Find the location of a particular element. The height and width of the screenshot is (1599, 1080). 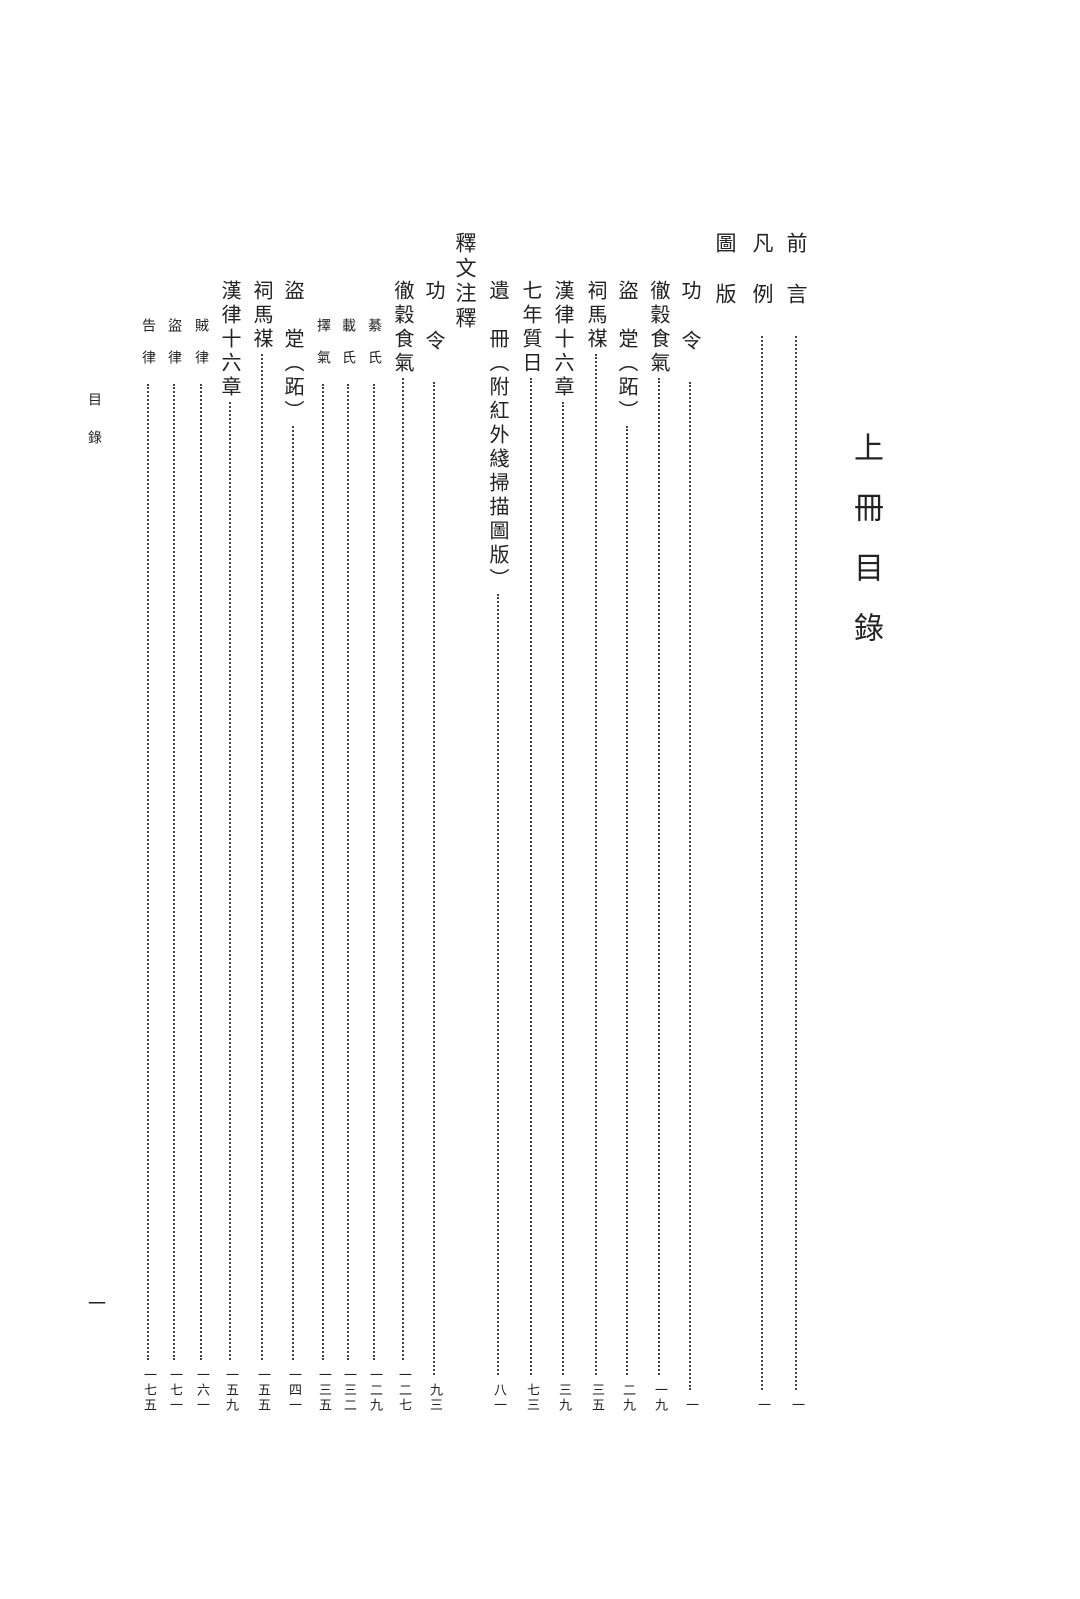

toc-entry-page: 二九 is located at coordinates (627, 1398).